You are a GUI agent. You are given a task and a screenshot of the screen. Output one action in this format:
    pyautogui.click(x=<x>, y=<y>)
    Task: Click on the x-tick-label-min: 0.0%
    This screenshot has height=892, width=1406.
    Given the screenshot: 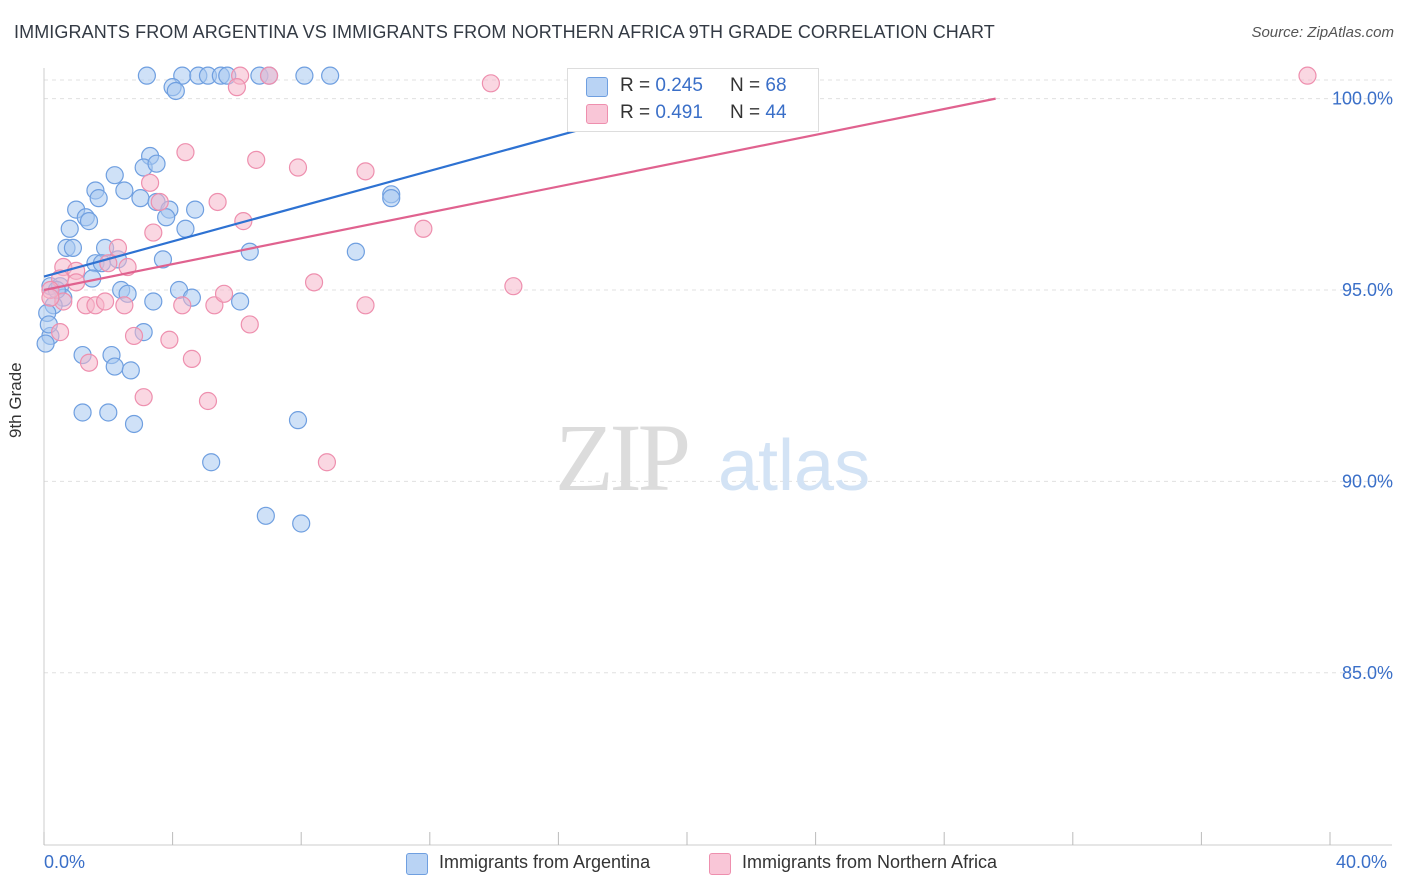 What is the action you would take?
    pyautogui.click(x=65, y=862)
    